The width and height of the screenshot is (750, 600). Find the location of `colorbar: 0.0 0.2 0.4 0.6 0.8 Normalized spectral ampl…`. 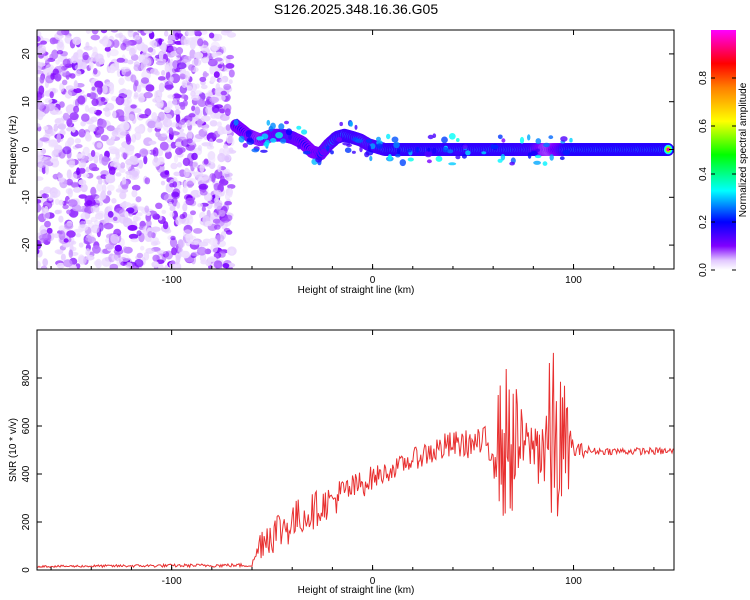

colorbar: 0.0 0.2 0.4 0.6 0.8 Normalized spectral ampl… is located at coordinates (723, 153).